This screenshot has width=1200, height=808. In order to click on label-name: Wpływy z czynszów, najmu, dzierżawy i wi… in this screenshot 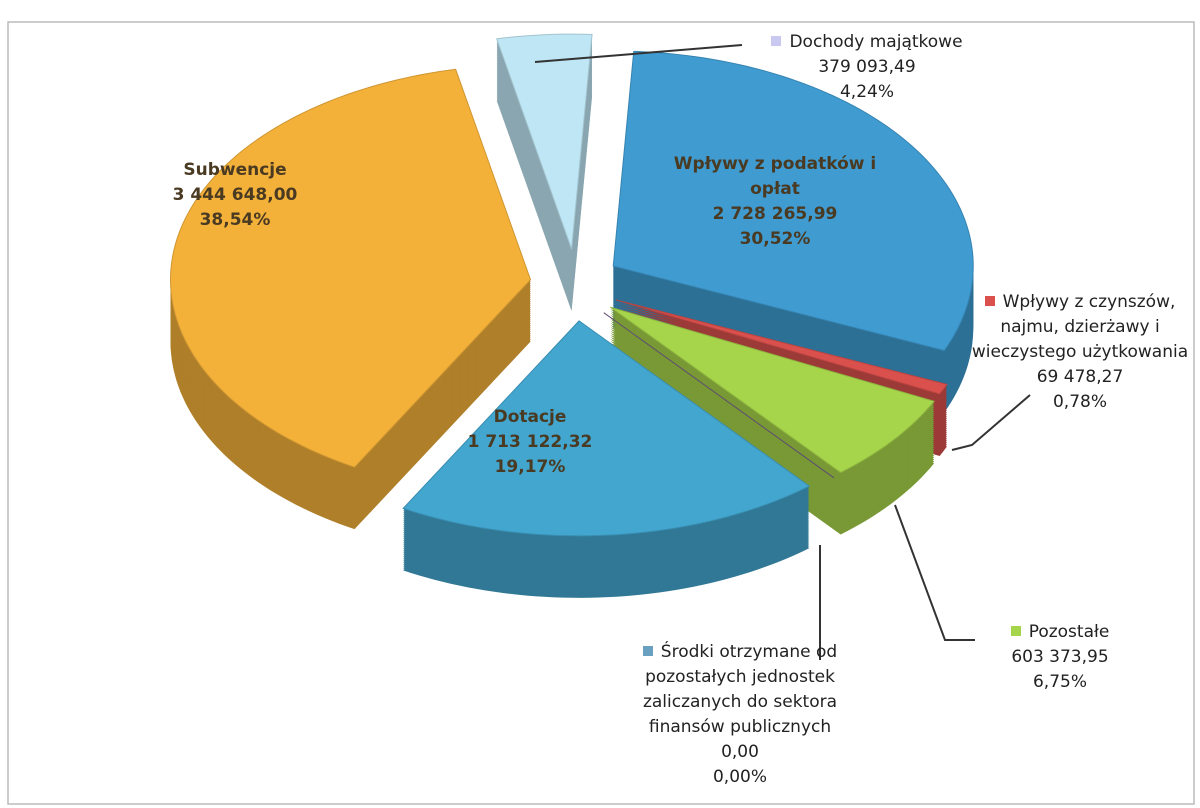, I will do `click(1080, 327)`.